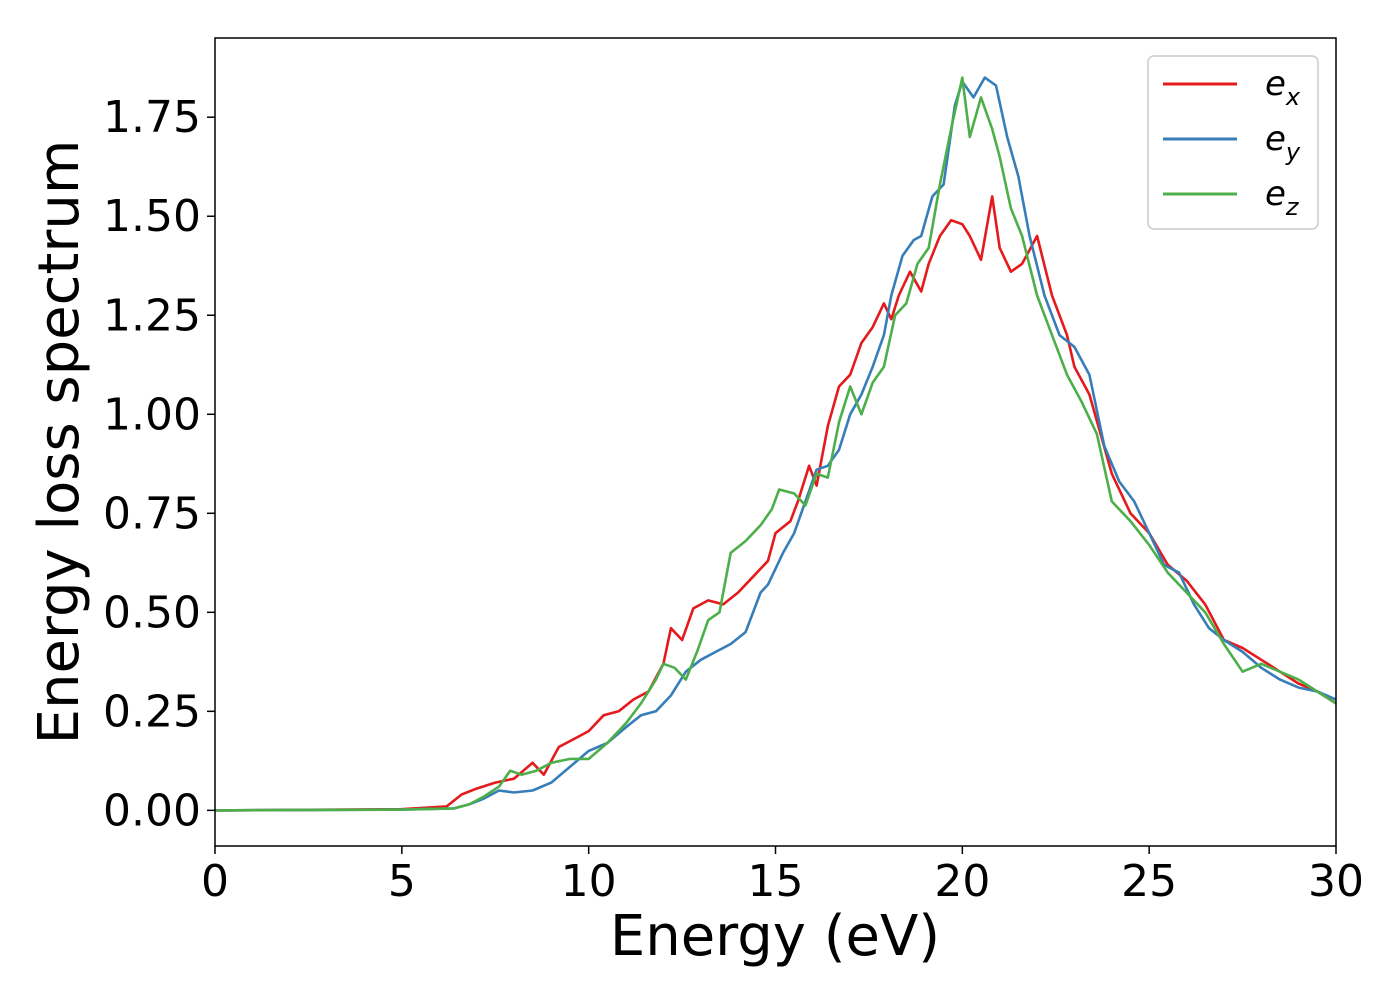  Describe the element at coordinates (1336, 881) in the screenshot. I see `x-tick-label: 30` at that location.